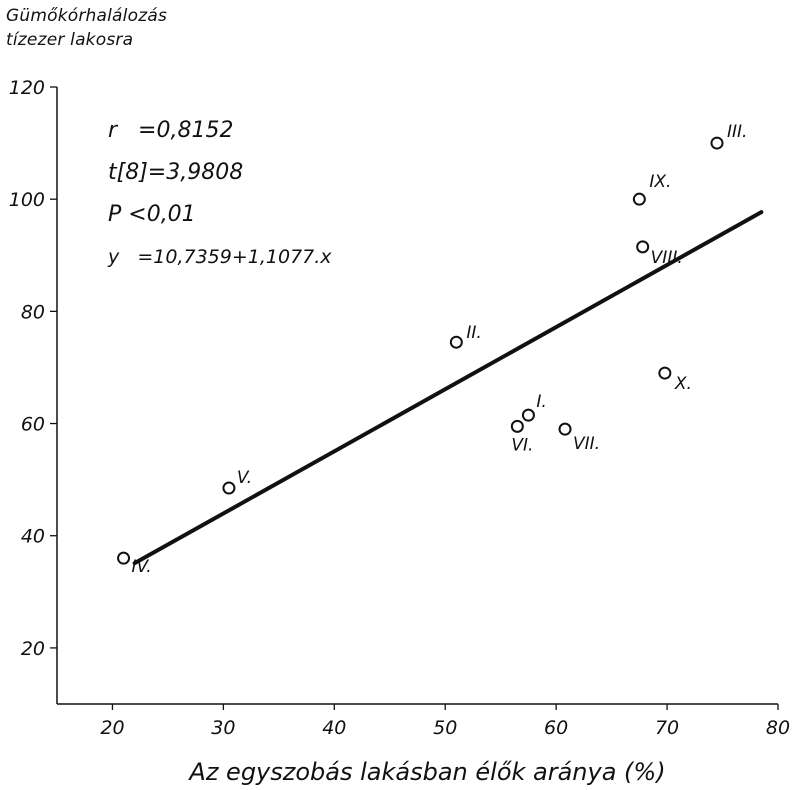  Describe the element at coordinates (171, 130) in the screenshot. I see `stat-r: r =0,8152` at that location.